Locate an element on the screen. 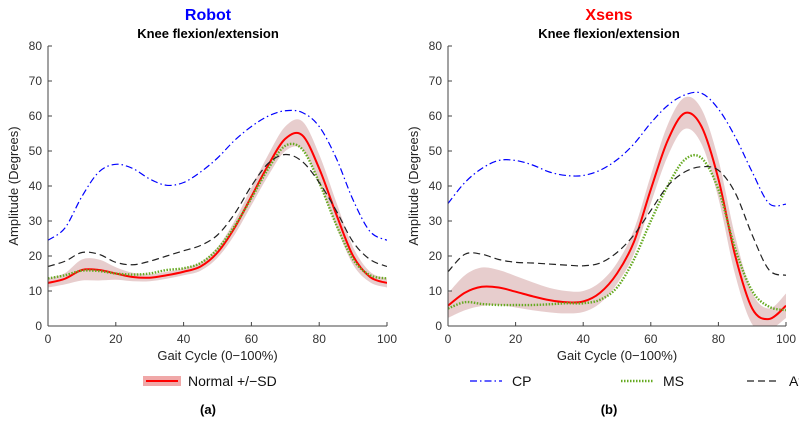 The image size is (799, 421). panel-label: (b) is located at coordinates (609, 409).